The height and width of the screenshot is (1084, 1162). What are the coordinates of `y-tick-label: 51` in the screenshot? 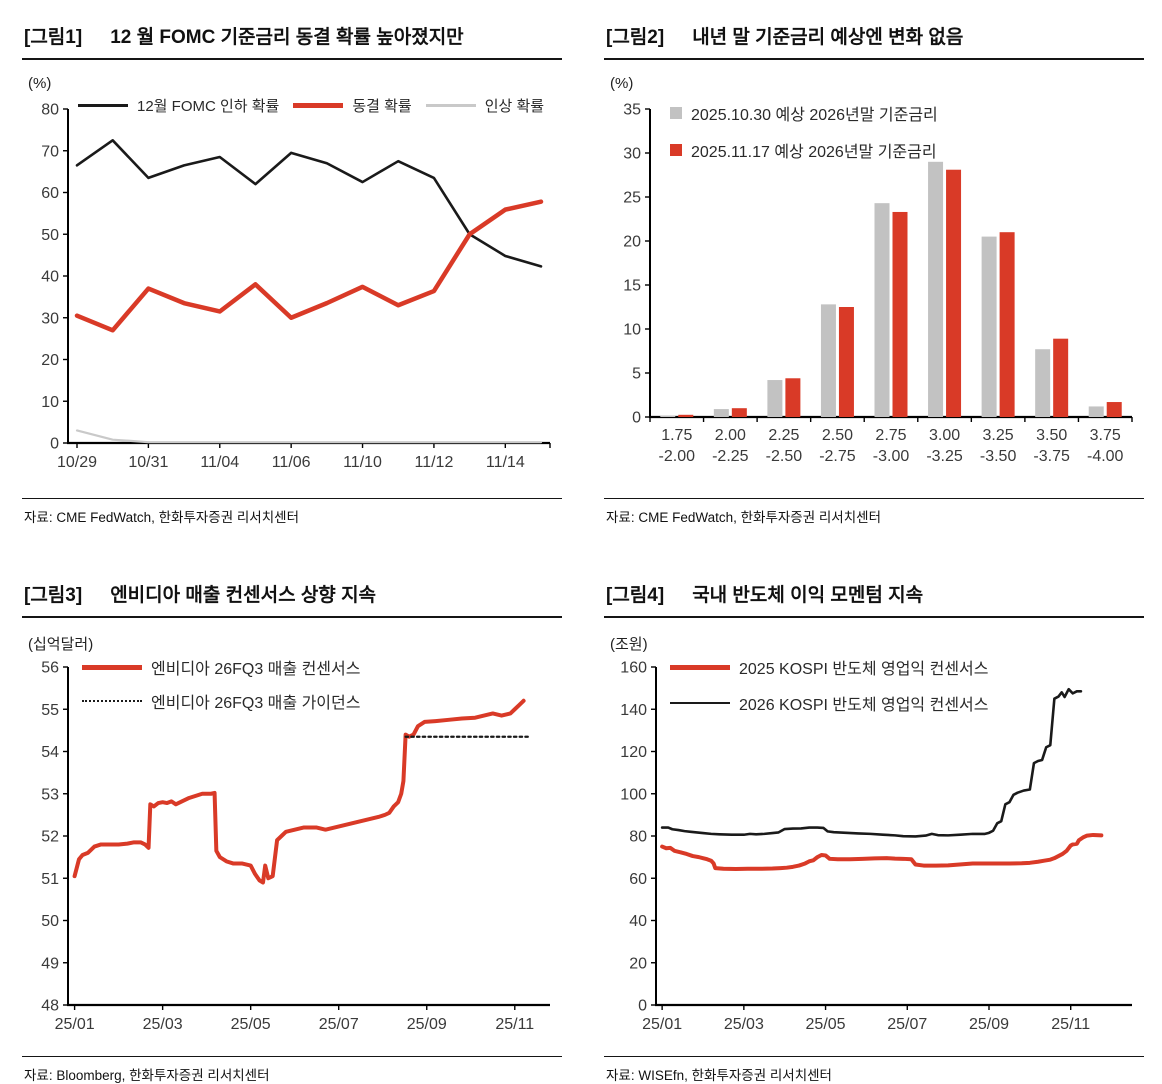 It's located at (50, 879).